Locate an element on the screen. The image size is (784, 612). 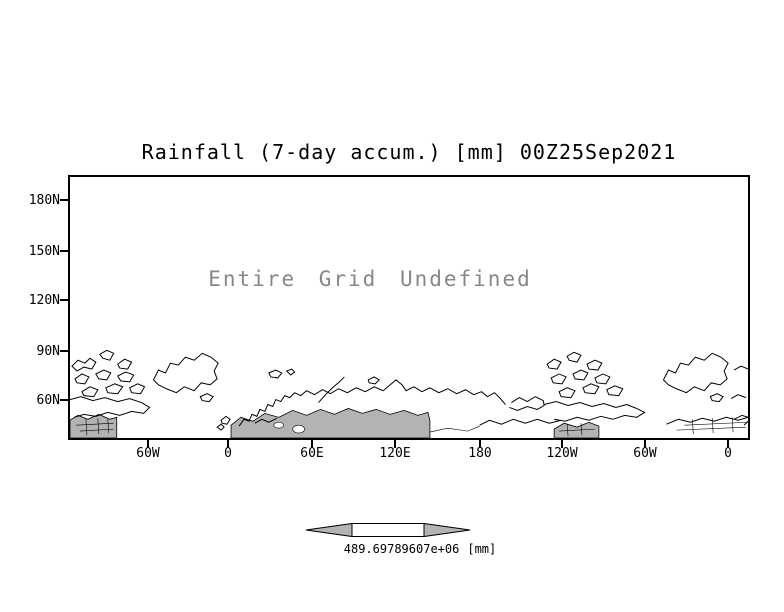
y-tick-label: 90N is located at coordinates (48, 351).